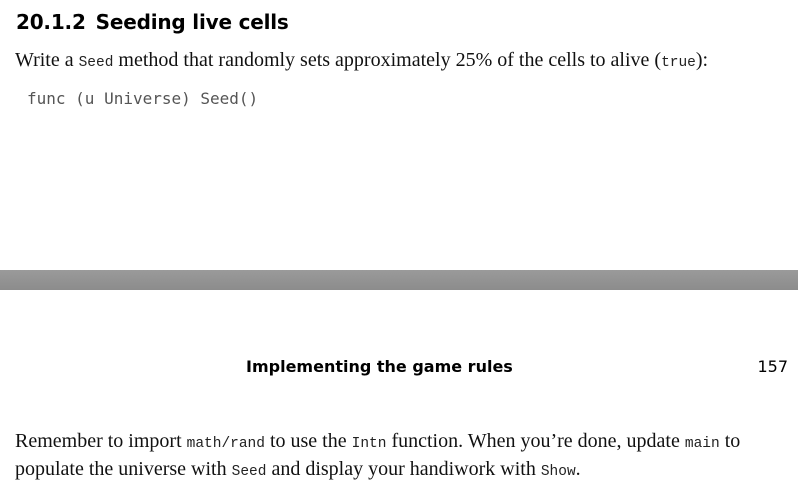 Image resolution: width=798 pixels, height=494 pixels. Describe the element at coordinates (308, 441) in the screenshot. I see `closing-text: to use the` at that location.